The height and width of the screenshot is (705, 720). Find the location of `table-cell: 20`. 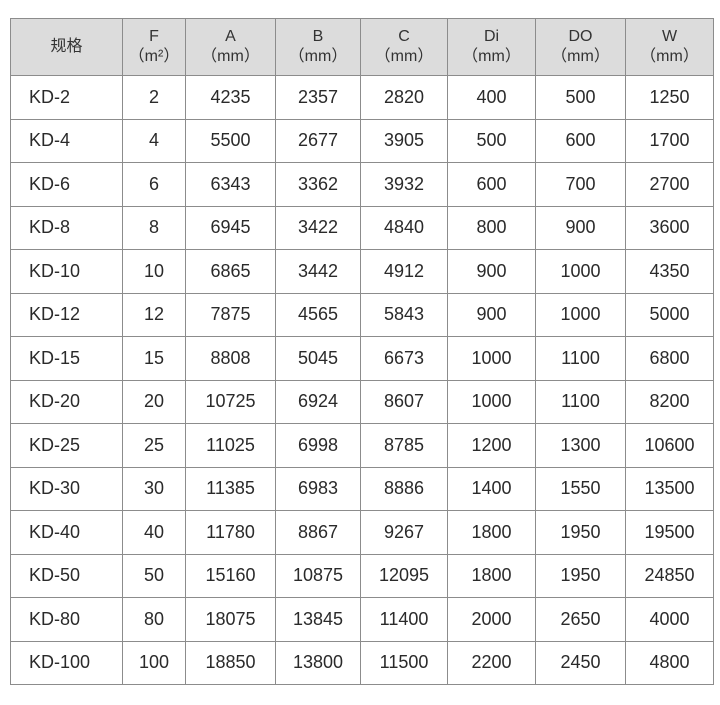

table-cell: 20 is located at coordinates (154, 401).